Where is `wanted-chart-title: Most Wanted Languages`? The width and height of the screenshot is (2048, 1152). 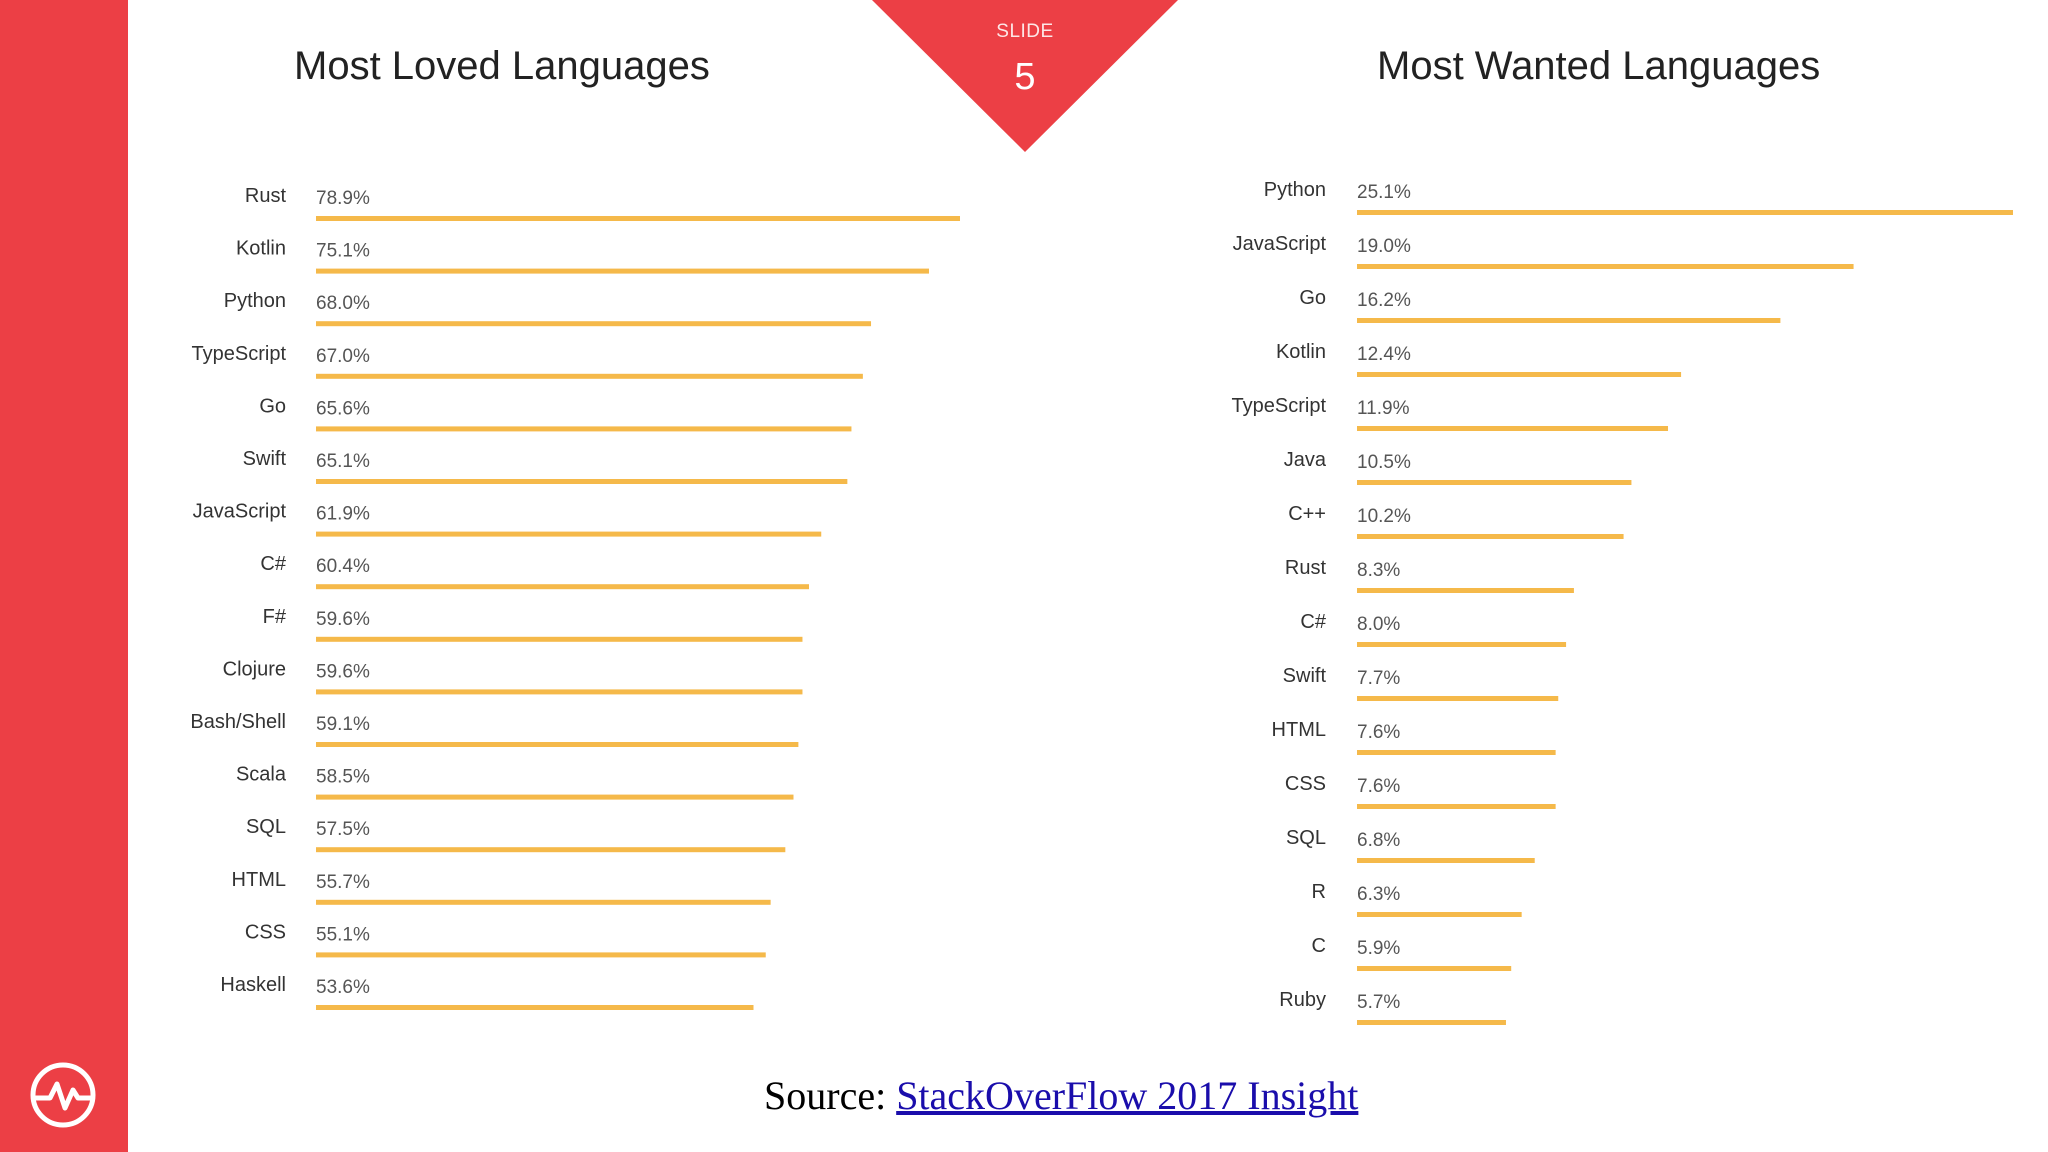
wanted-chart-title: Most Wanted Languages is located at coordinates (1599, 66).